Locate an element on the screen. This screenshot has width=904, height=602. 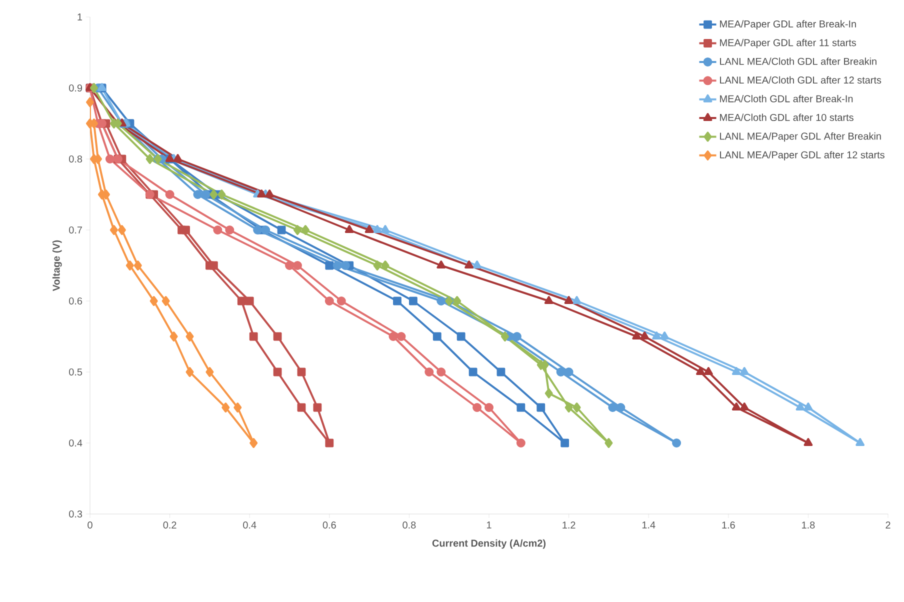
x-tick-label: 1.2 is located at coordinates (569, 525).